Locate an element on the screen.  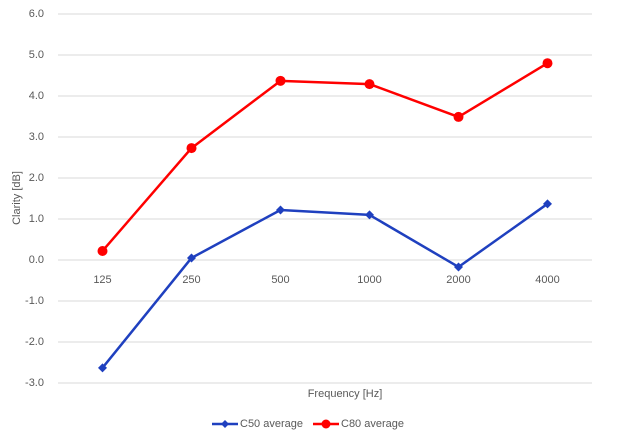
x-tick-label: 2000 is located at coordinates (458, 280).